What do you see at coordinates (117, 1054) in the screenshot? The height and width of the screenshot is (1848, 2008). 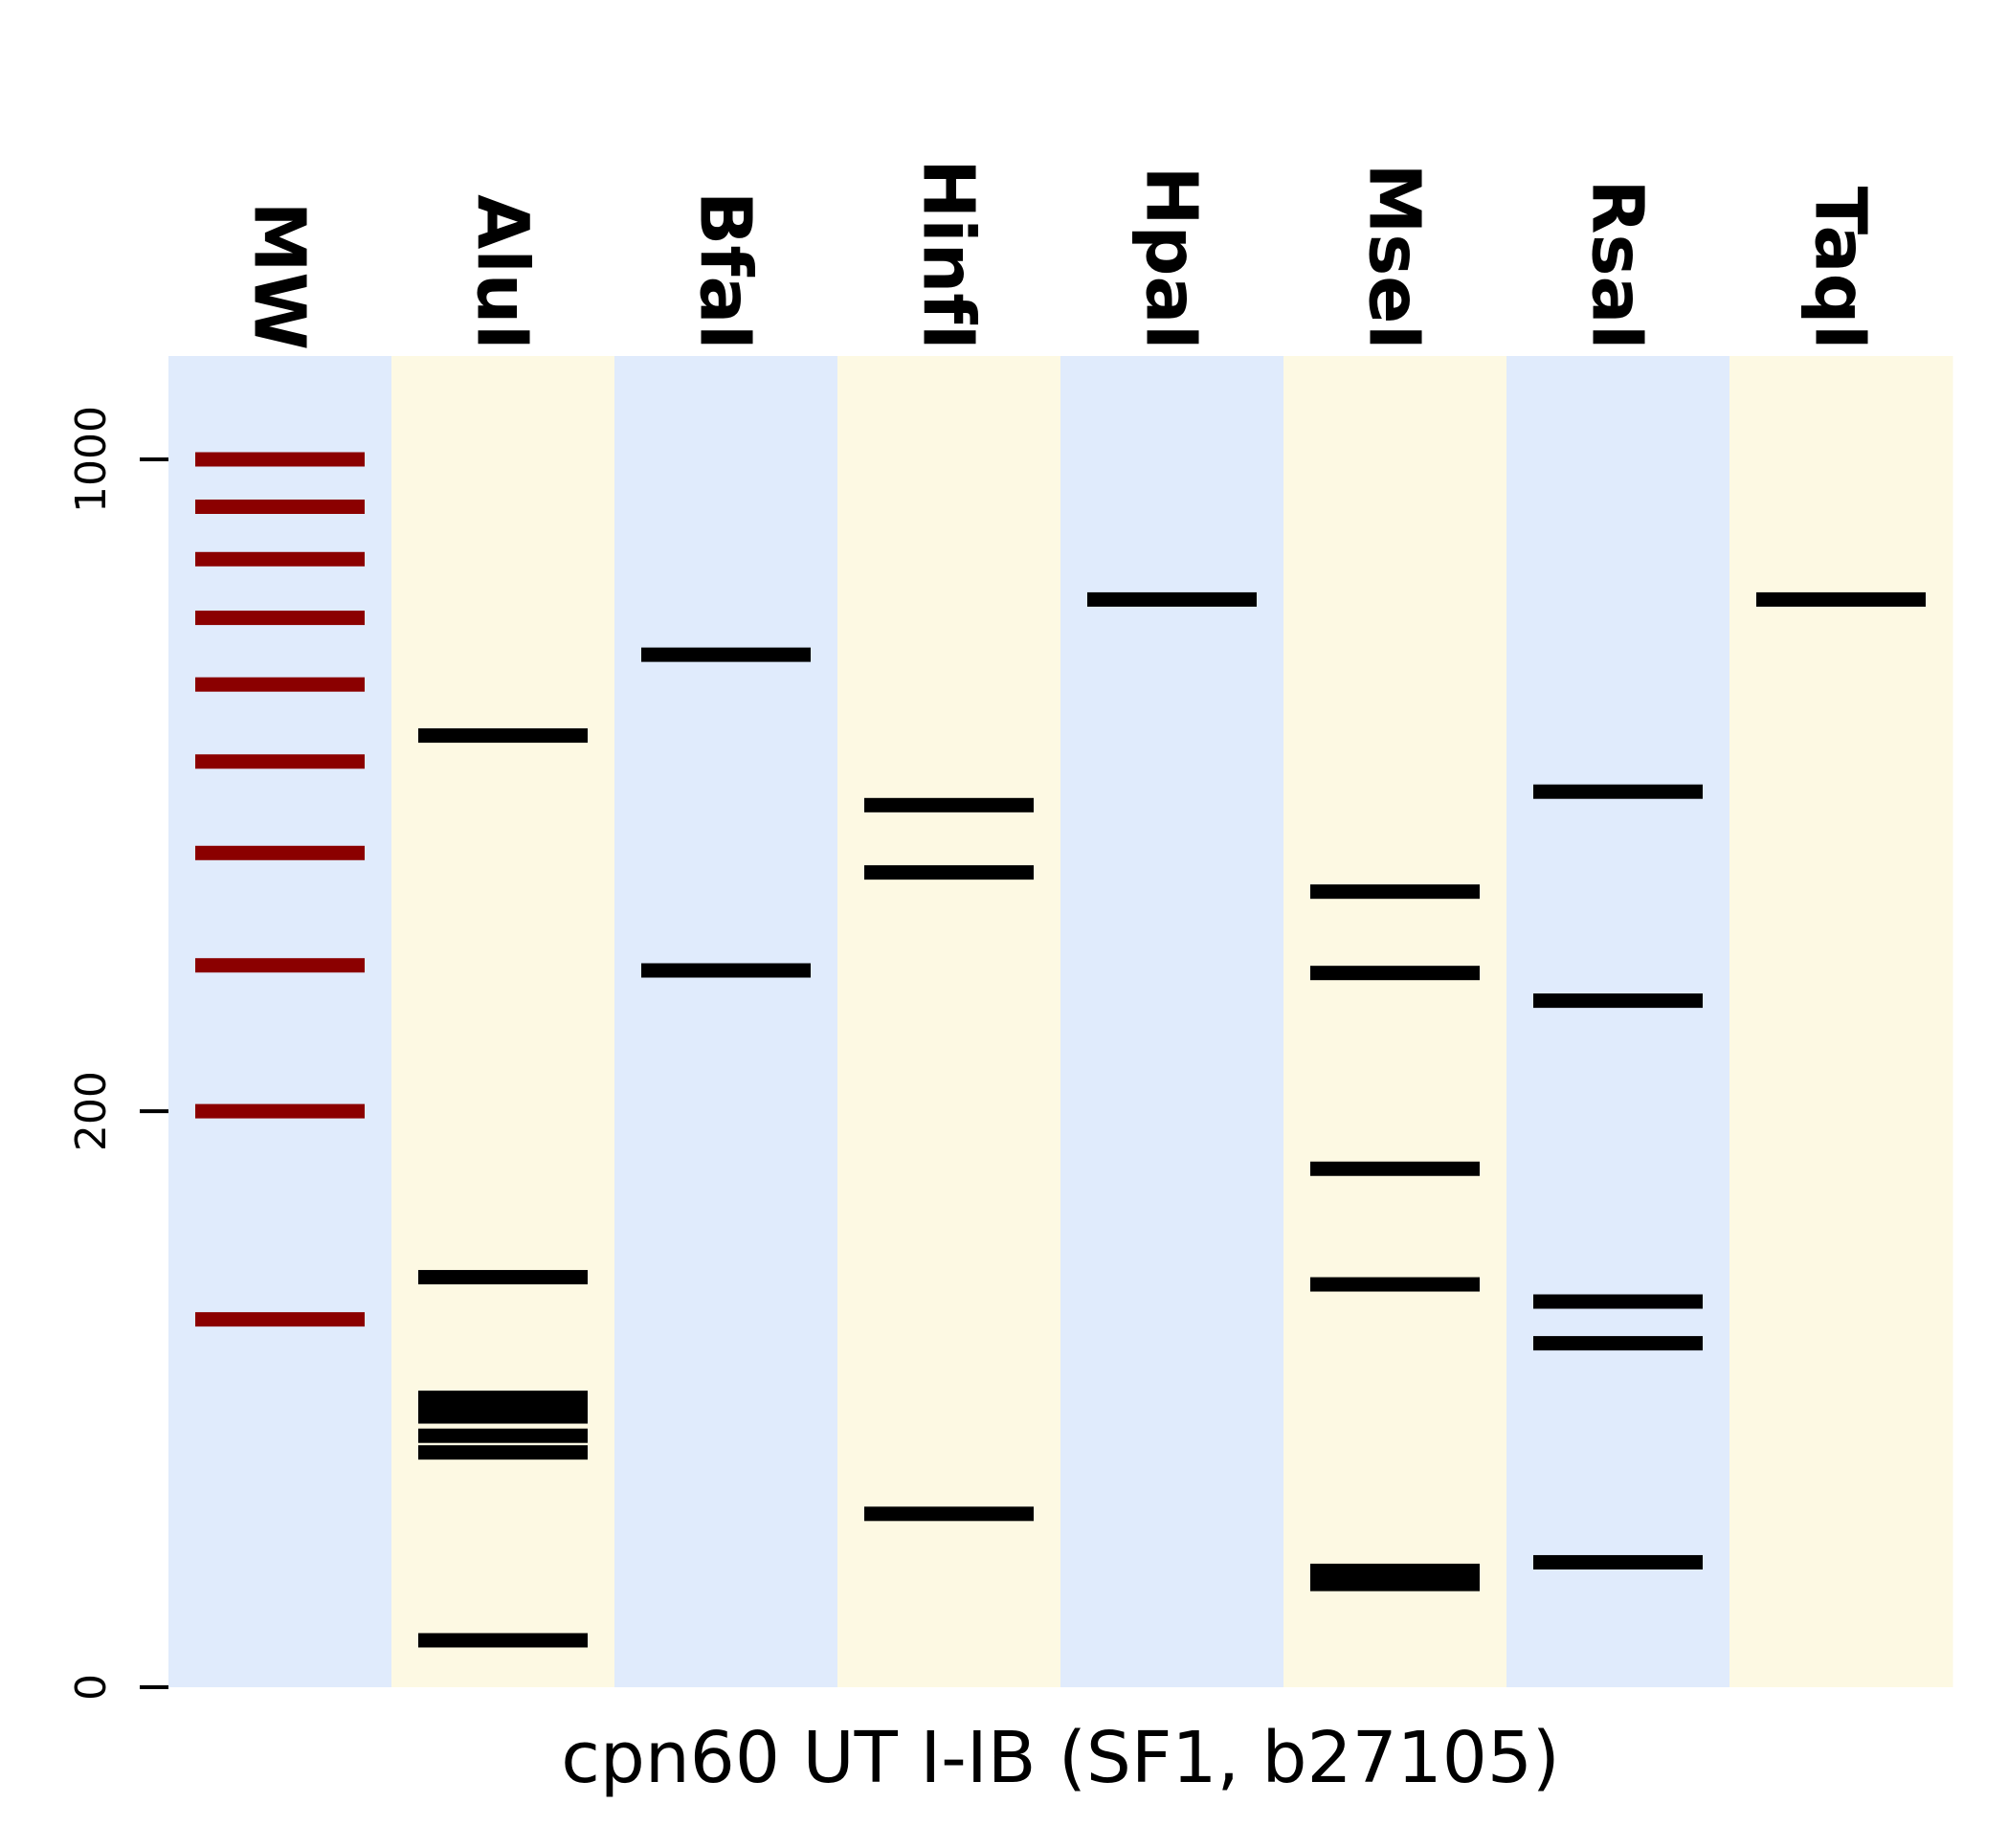 I see `y-axis: 0 200 1000` at bounding box center [117, 1054].